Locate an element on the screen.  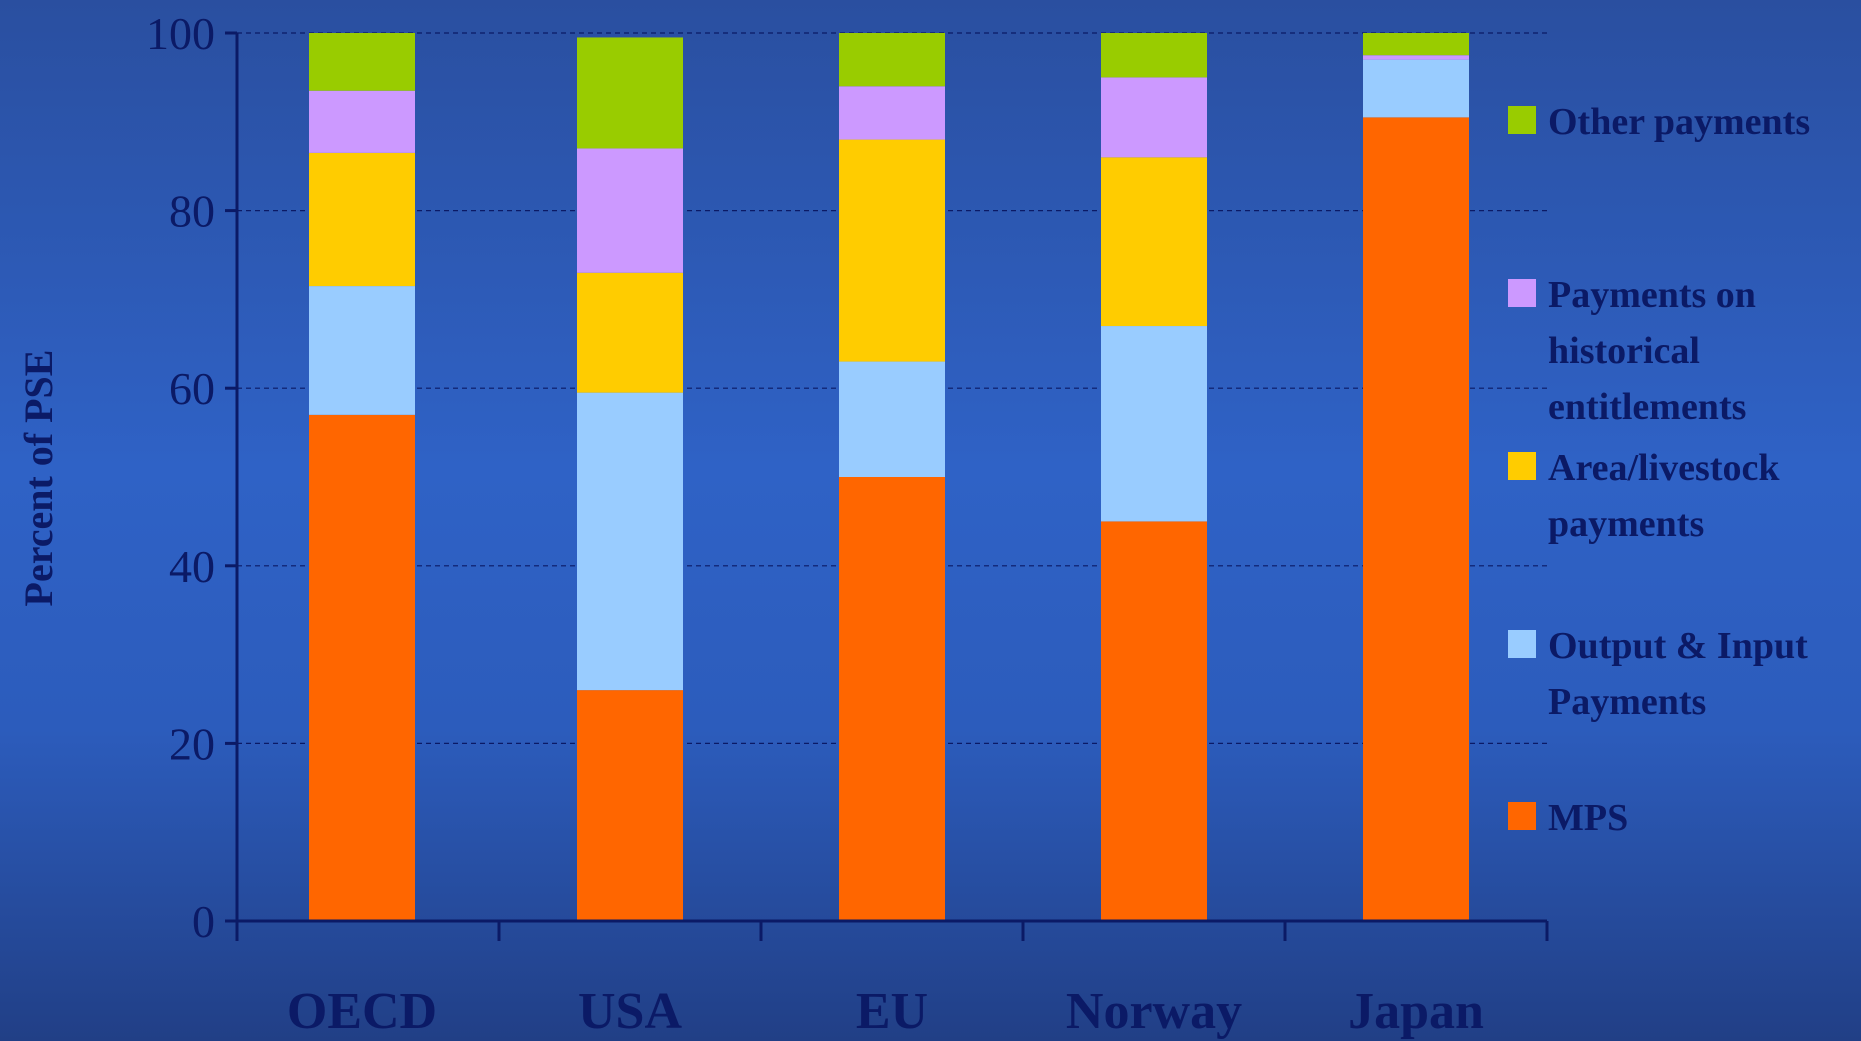
x-tick-label: OECD is located at coordinates (362, 1011).